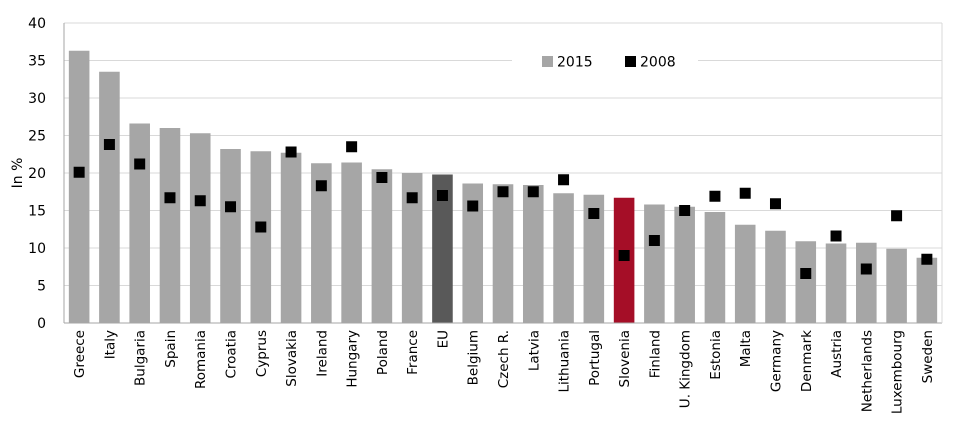 The width and height of the screenshot is (960, 434). What do you see at coordinates (109, 197) in the screenshot?
I see `bar-italy` at bounding box center [109, 197].